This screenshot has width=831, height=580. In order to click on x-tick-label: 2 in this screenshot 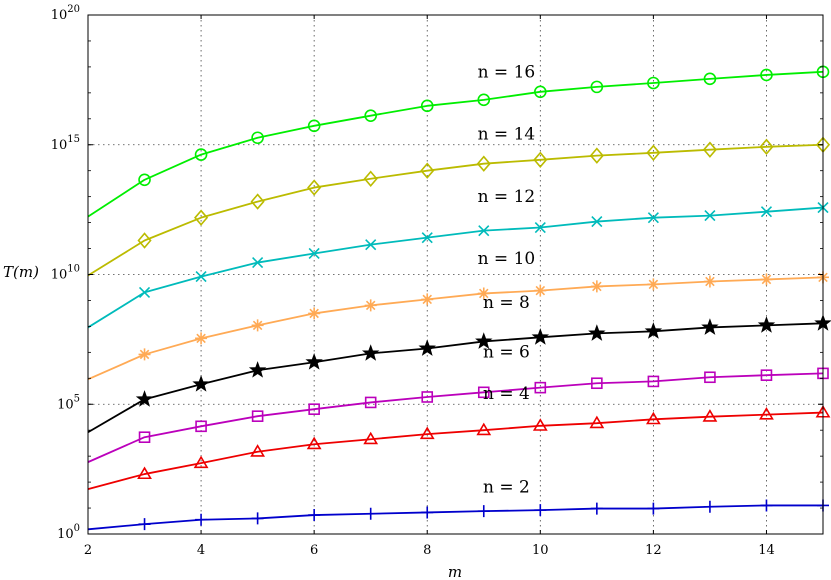, I will do `click(88, 550)`.